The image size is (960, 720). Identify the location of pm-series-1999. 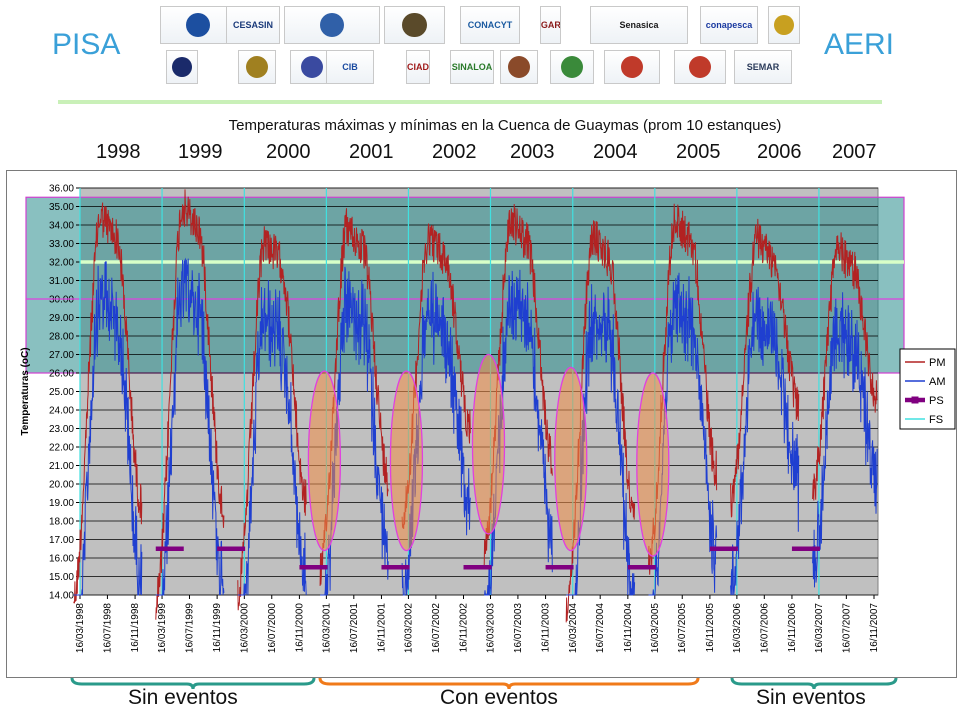
(190, 404).